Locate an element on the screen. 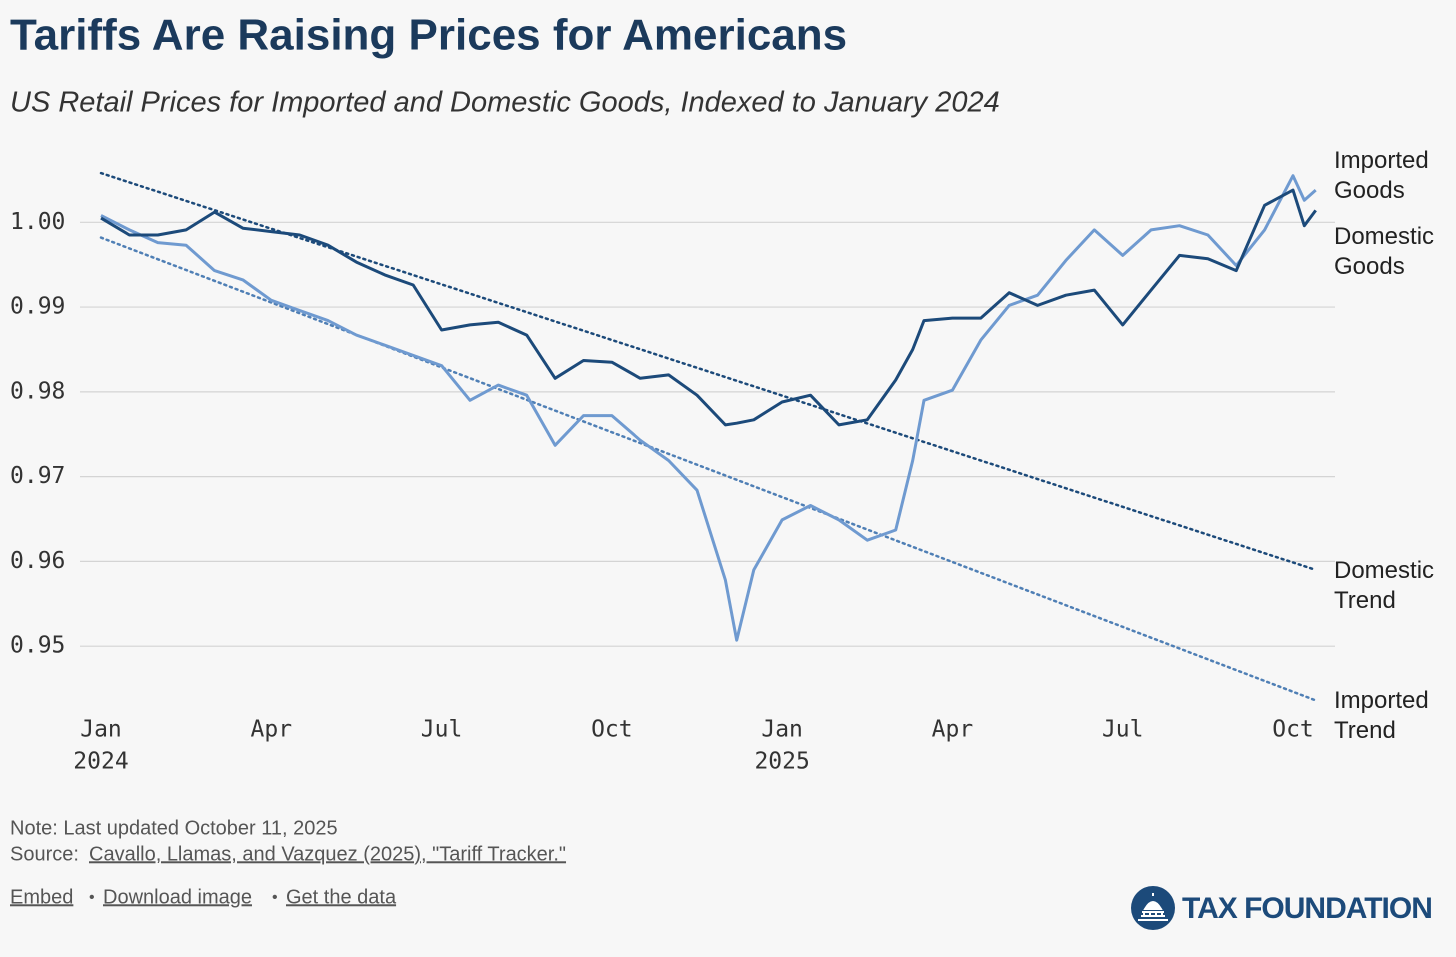 This screenshot has width=1456, height=957. x-year-label: 2024 is located at coordinates (100, 762).